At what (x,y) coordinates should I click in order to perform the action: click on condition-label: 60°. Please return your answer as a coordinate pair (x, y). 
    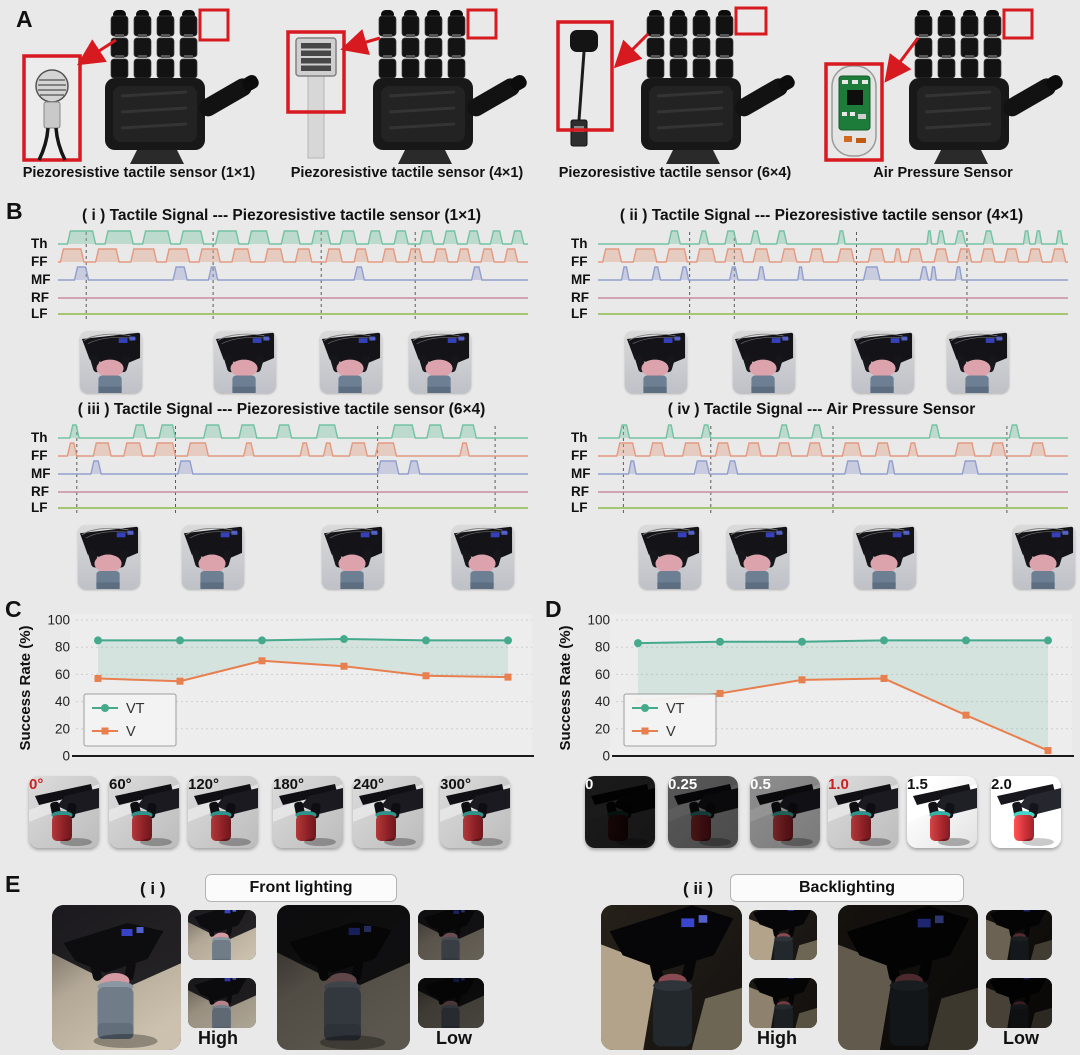
    Looking at the image, I should click on (120, 784).